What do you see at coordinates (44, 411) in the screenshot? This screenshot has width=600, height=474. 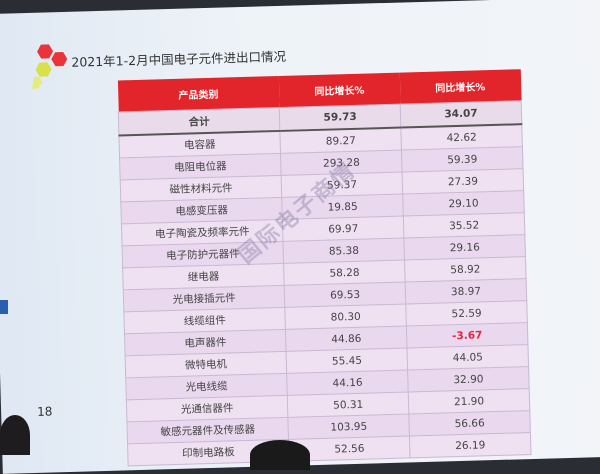 I see `page-number: 18` at bounding box center [44, 411].